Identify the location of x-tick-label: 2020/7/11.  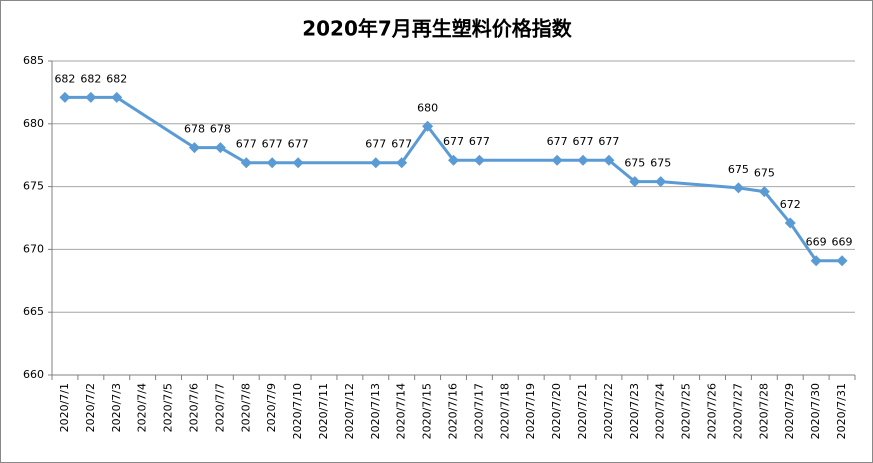
(323, 411).